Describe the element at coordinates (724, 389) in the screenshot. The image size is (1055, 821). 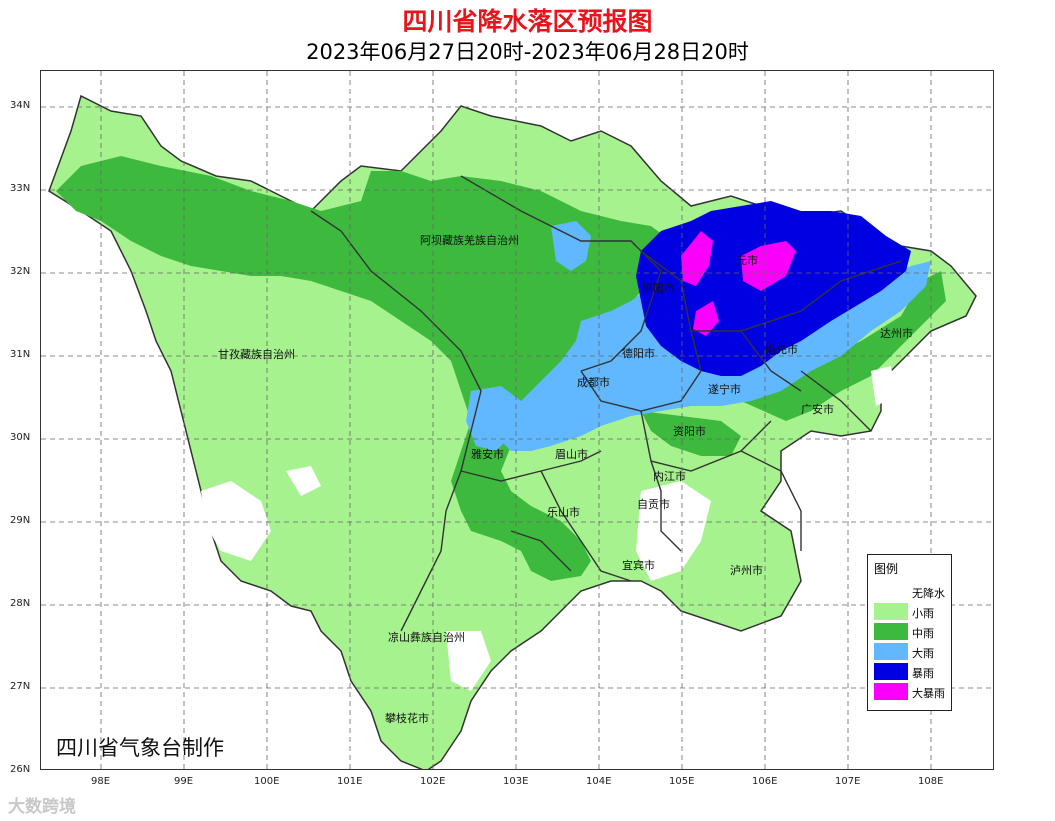
I see `region-label: 遂宁市` at that location.